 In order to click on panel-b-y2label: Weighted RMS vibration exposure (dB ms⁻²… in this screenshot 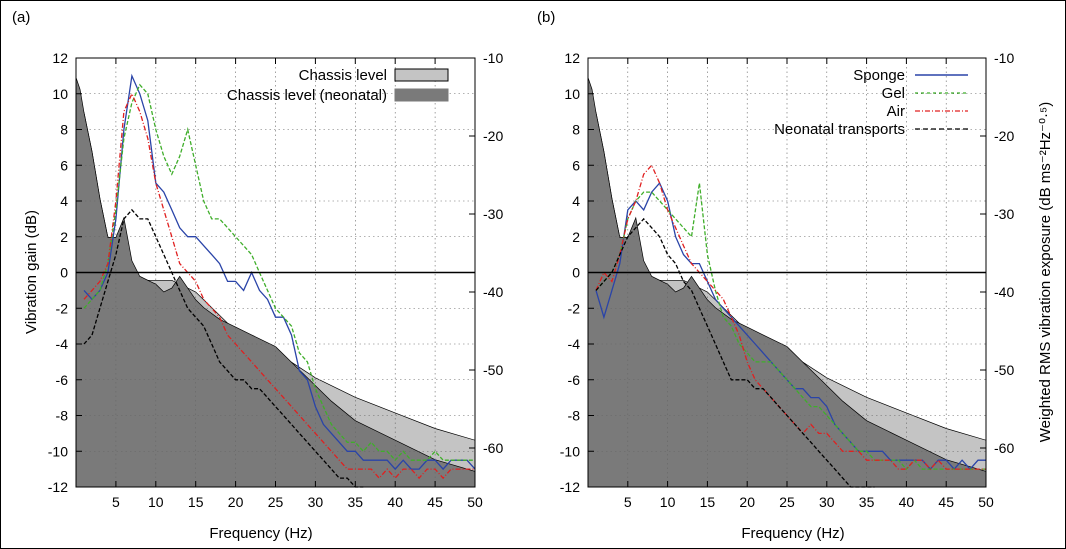, I will do `click(1045, 272)`.